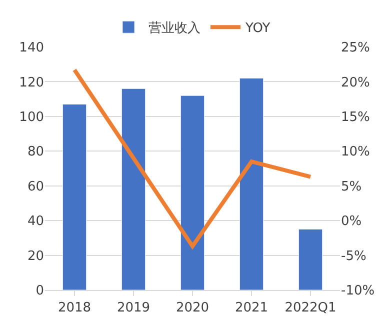  What do you see at coordinates (35, 222) in the screenshot?
I see `y-tick-label: 40` at bounding box center [35, 222].